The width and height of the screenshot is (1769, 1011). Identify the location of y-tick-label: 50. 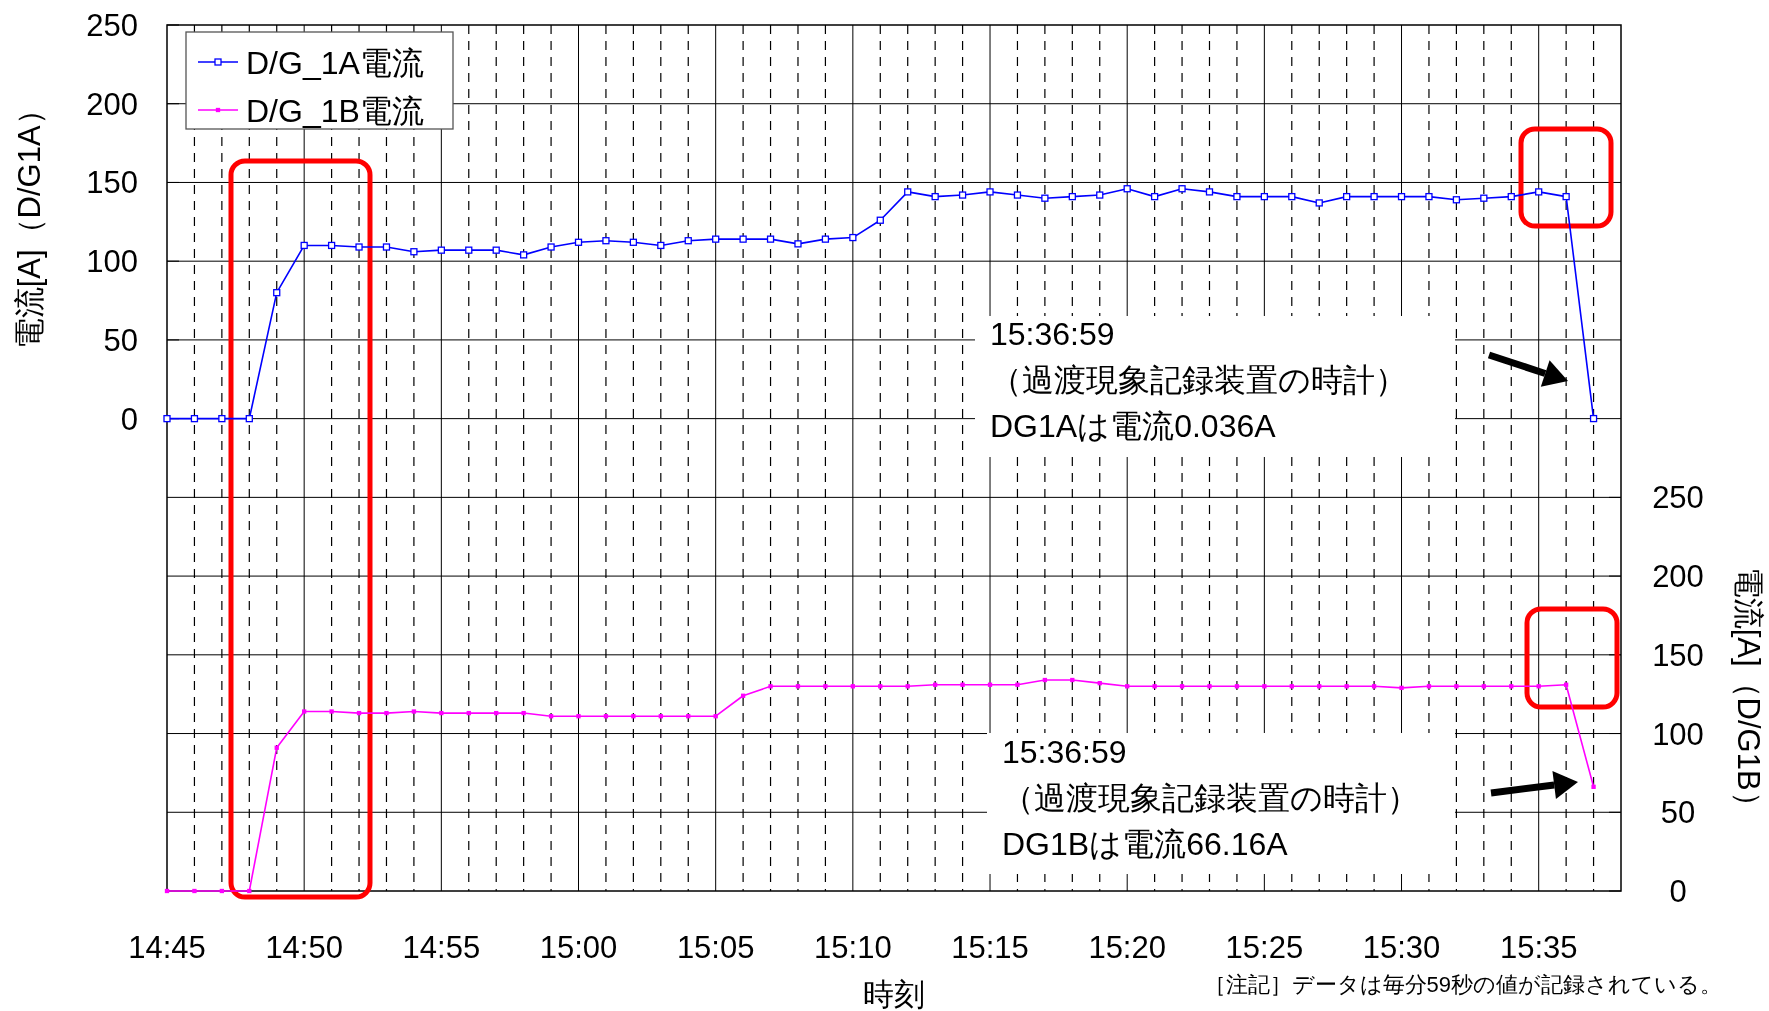
(120, 340).